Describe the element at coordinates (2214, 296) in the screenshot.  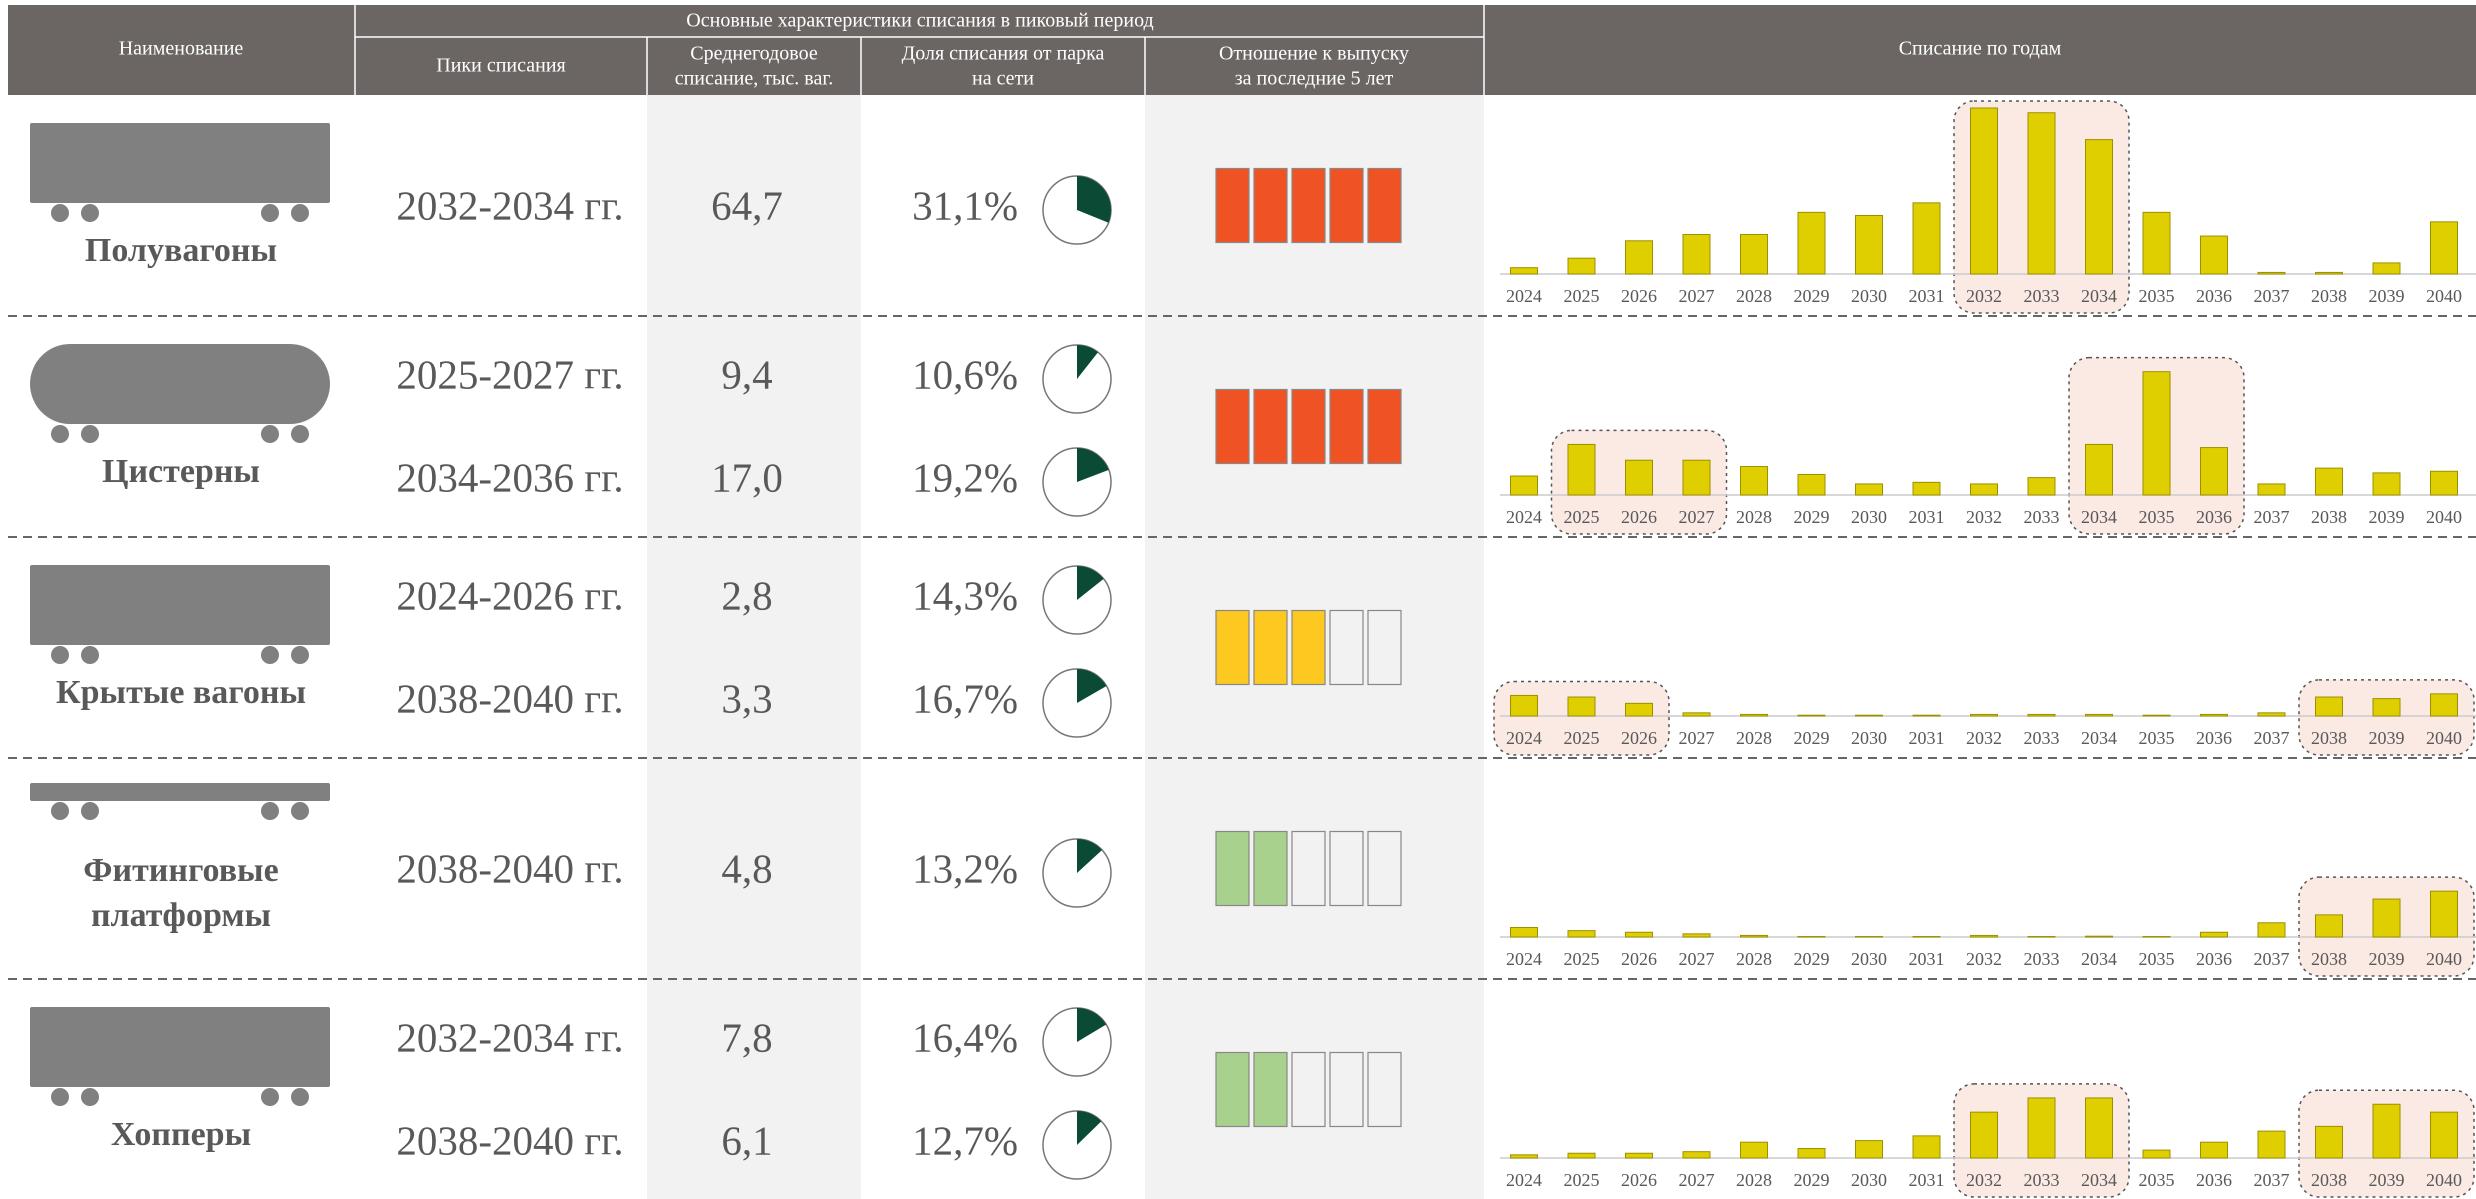
I see `year-label: 2036` at that location.